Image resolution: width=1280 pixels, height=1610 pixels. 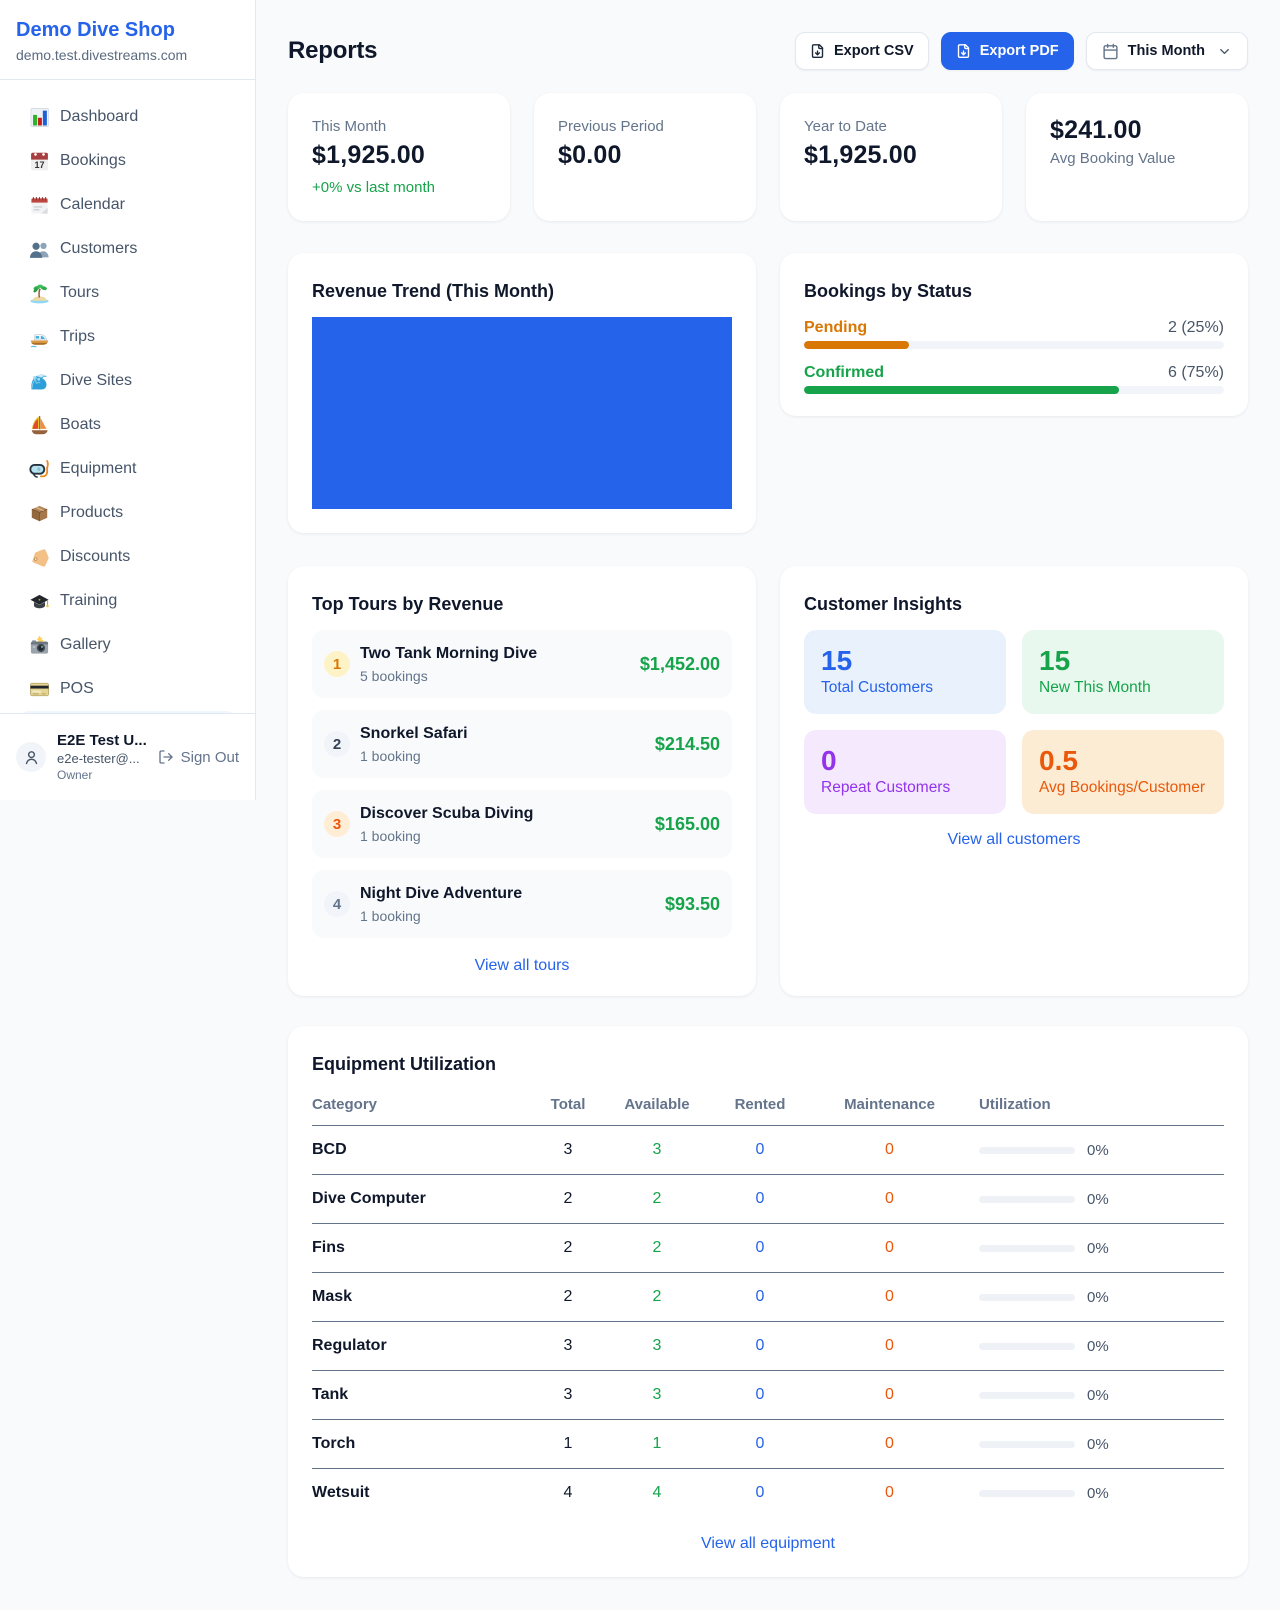 I want to click on svg-text: 17, so click(x=39, y=164).